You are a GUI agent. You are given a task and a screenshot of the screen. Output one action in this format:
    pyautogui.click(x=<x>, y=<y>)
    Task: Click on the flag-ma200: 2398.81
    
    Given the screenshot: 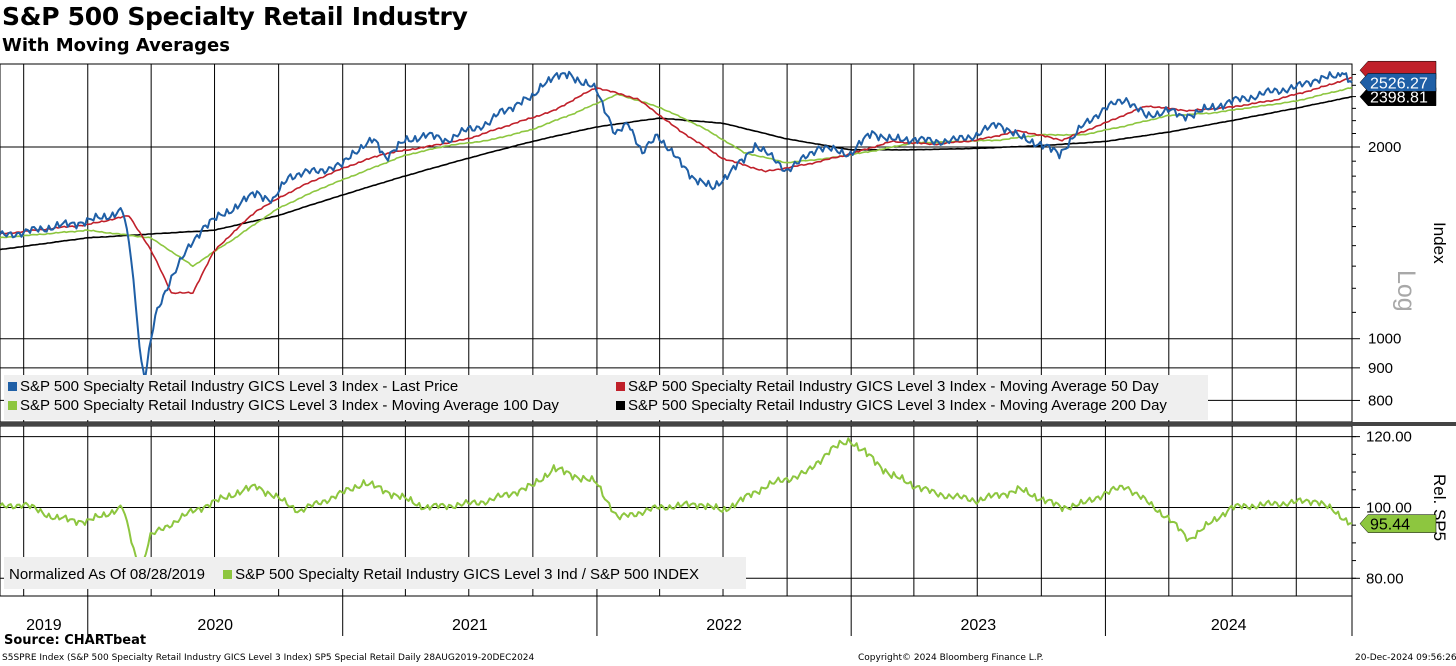 What is the action you would take?
    pyautogui.click(x=1398, y=97)
    